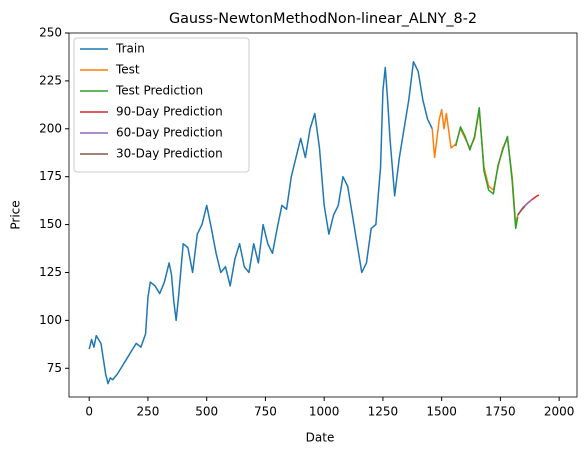 This screenshot has width=586, height=455. I want to click on y-tick-label: 100, so click(50, 320).